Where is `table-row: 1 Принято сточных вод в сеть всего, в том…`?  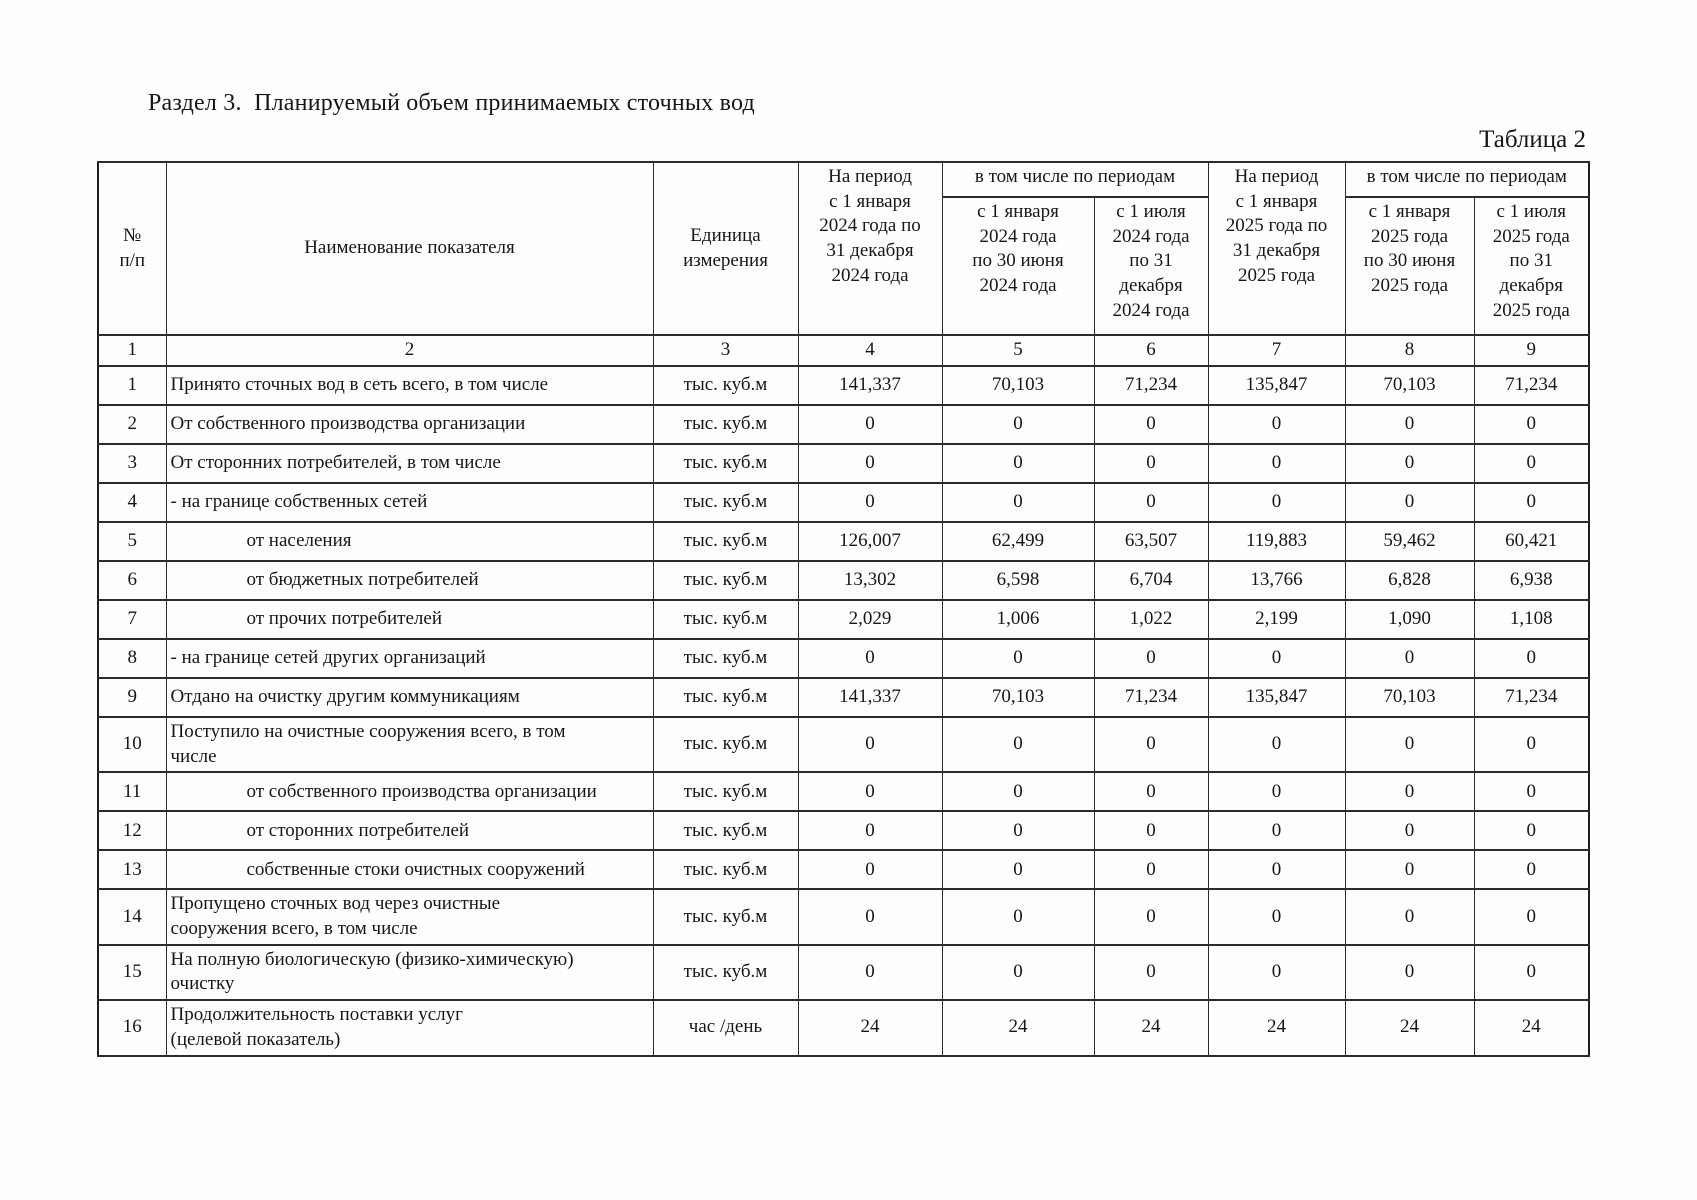
table-row: 1 Принято сточных вод в сеть всего, в том… is located at coordinates (843, 385).